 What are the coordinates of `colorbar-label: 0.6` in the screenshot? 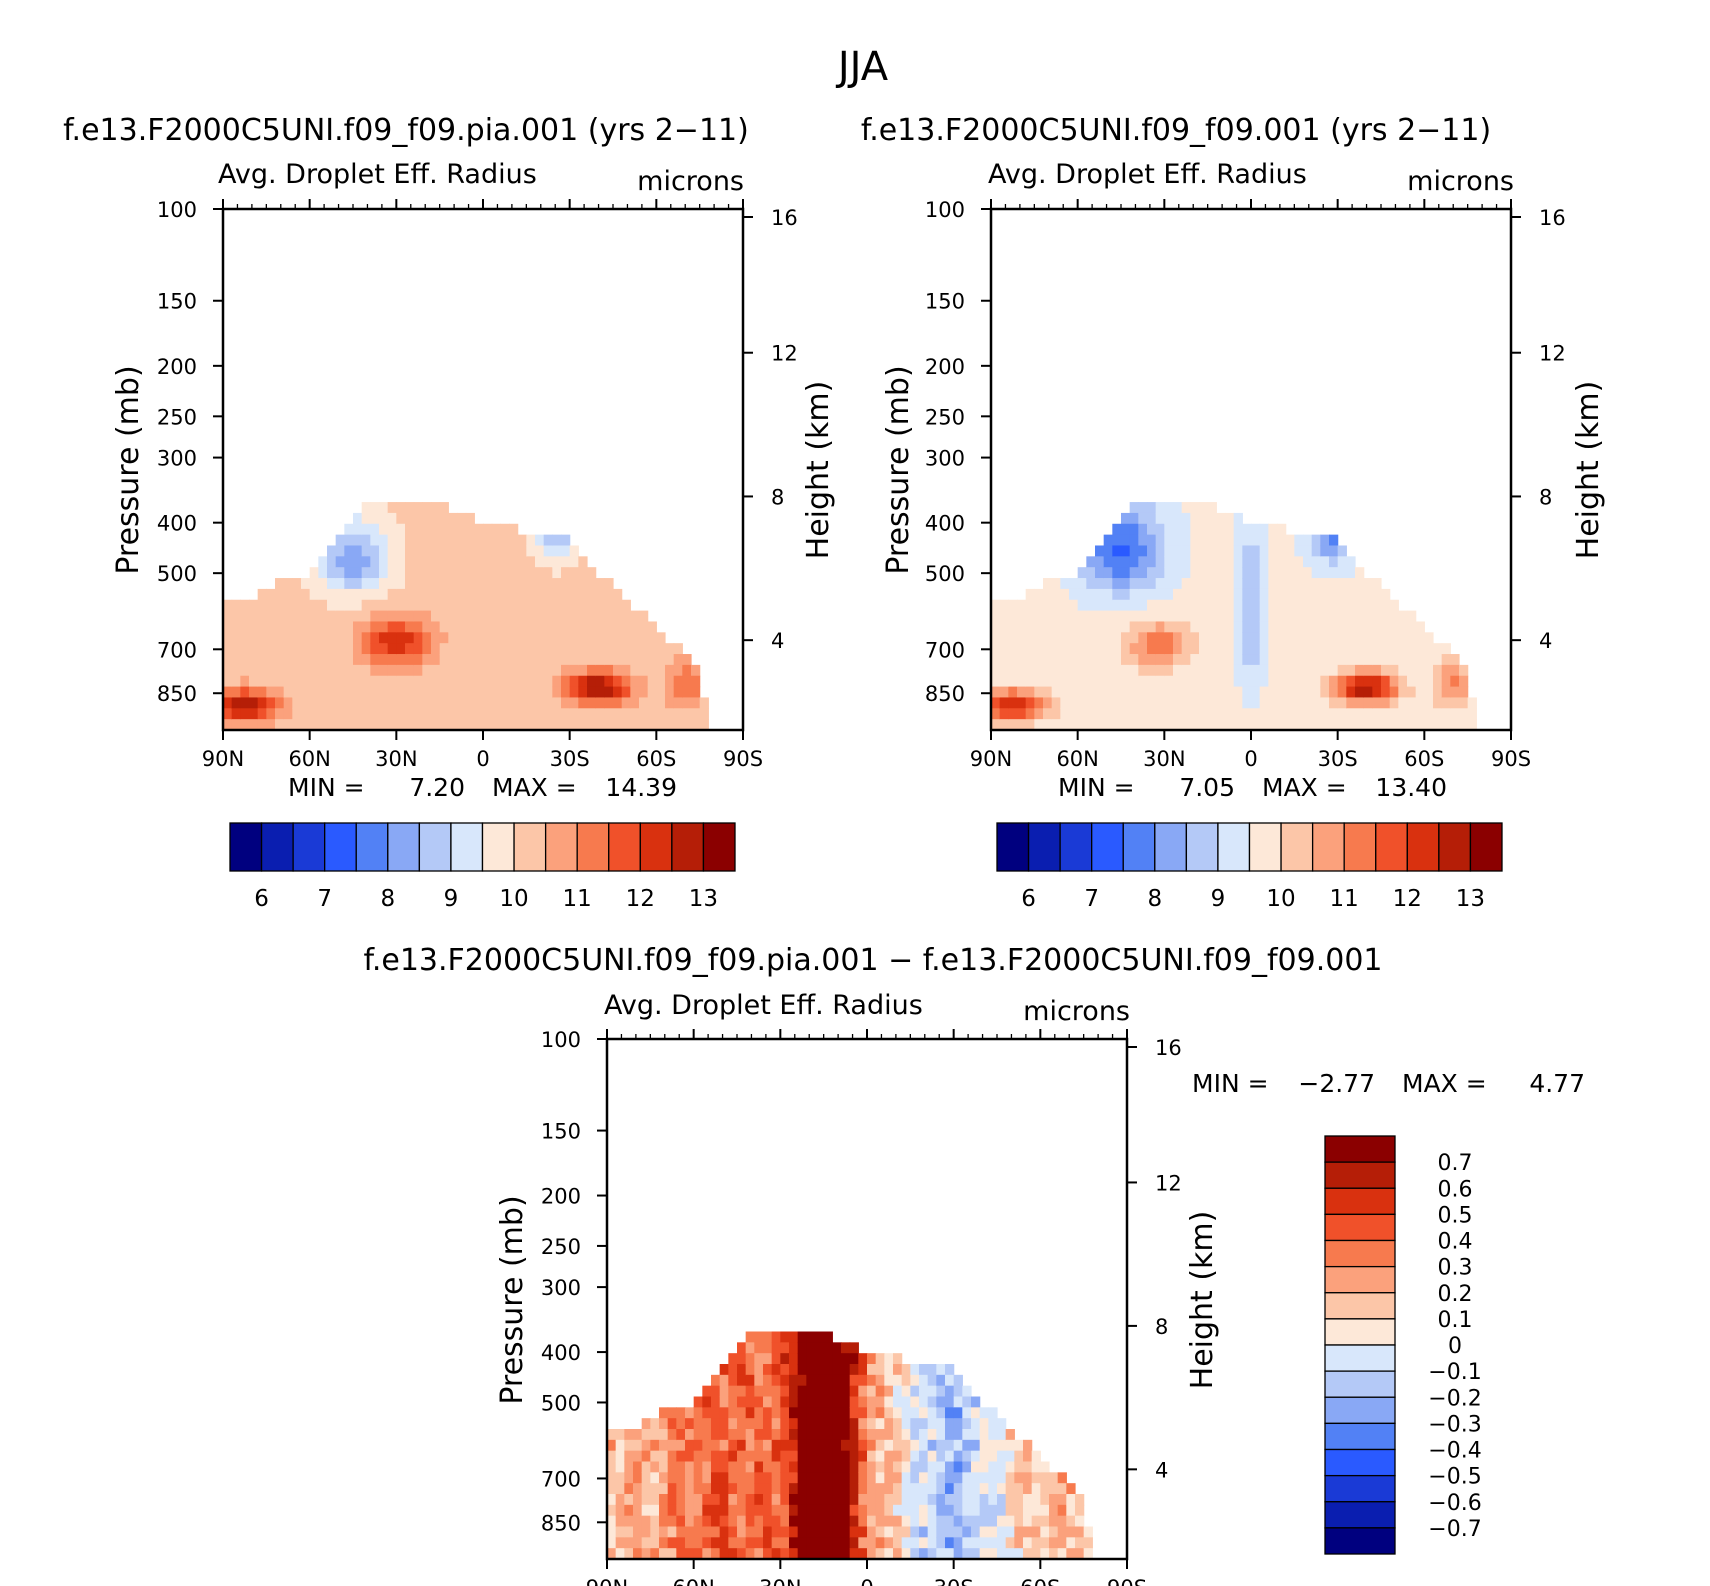 It's located at (1455, 1189).